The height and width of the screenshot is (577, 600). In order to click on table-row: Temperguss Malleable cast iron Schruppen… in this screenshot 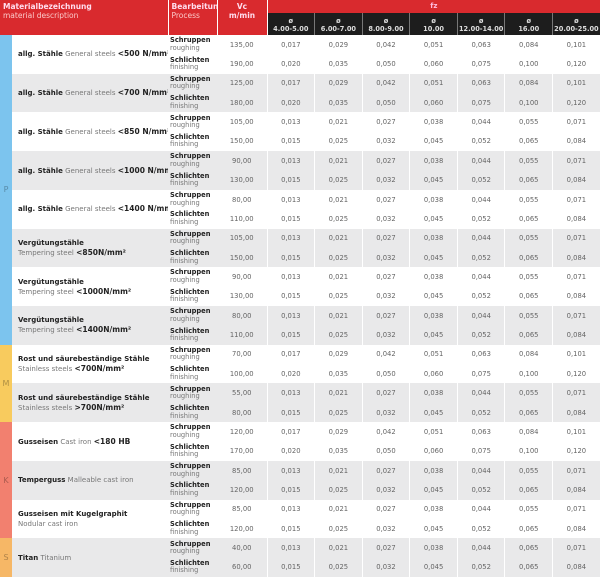, I will do `click(300, 480)`.